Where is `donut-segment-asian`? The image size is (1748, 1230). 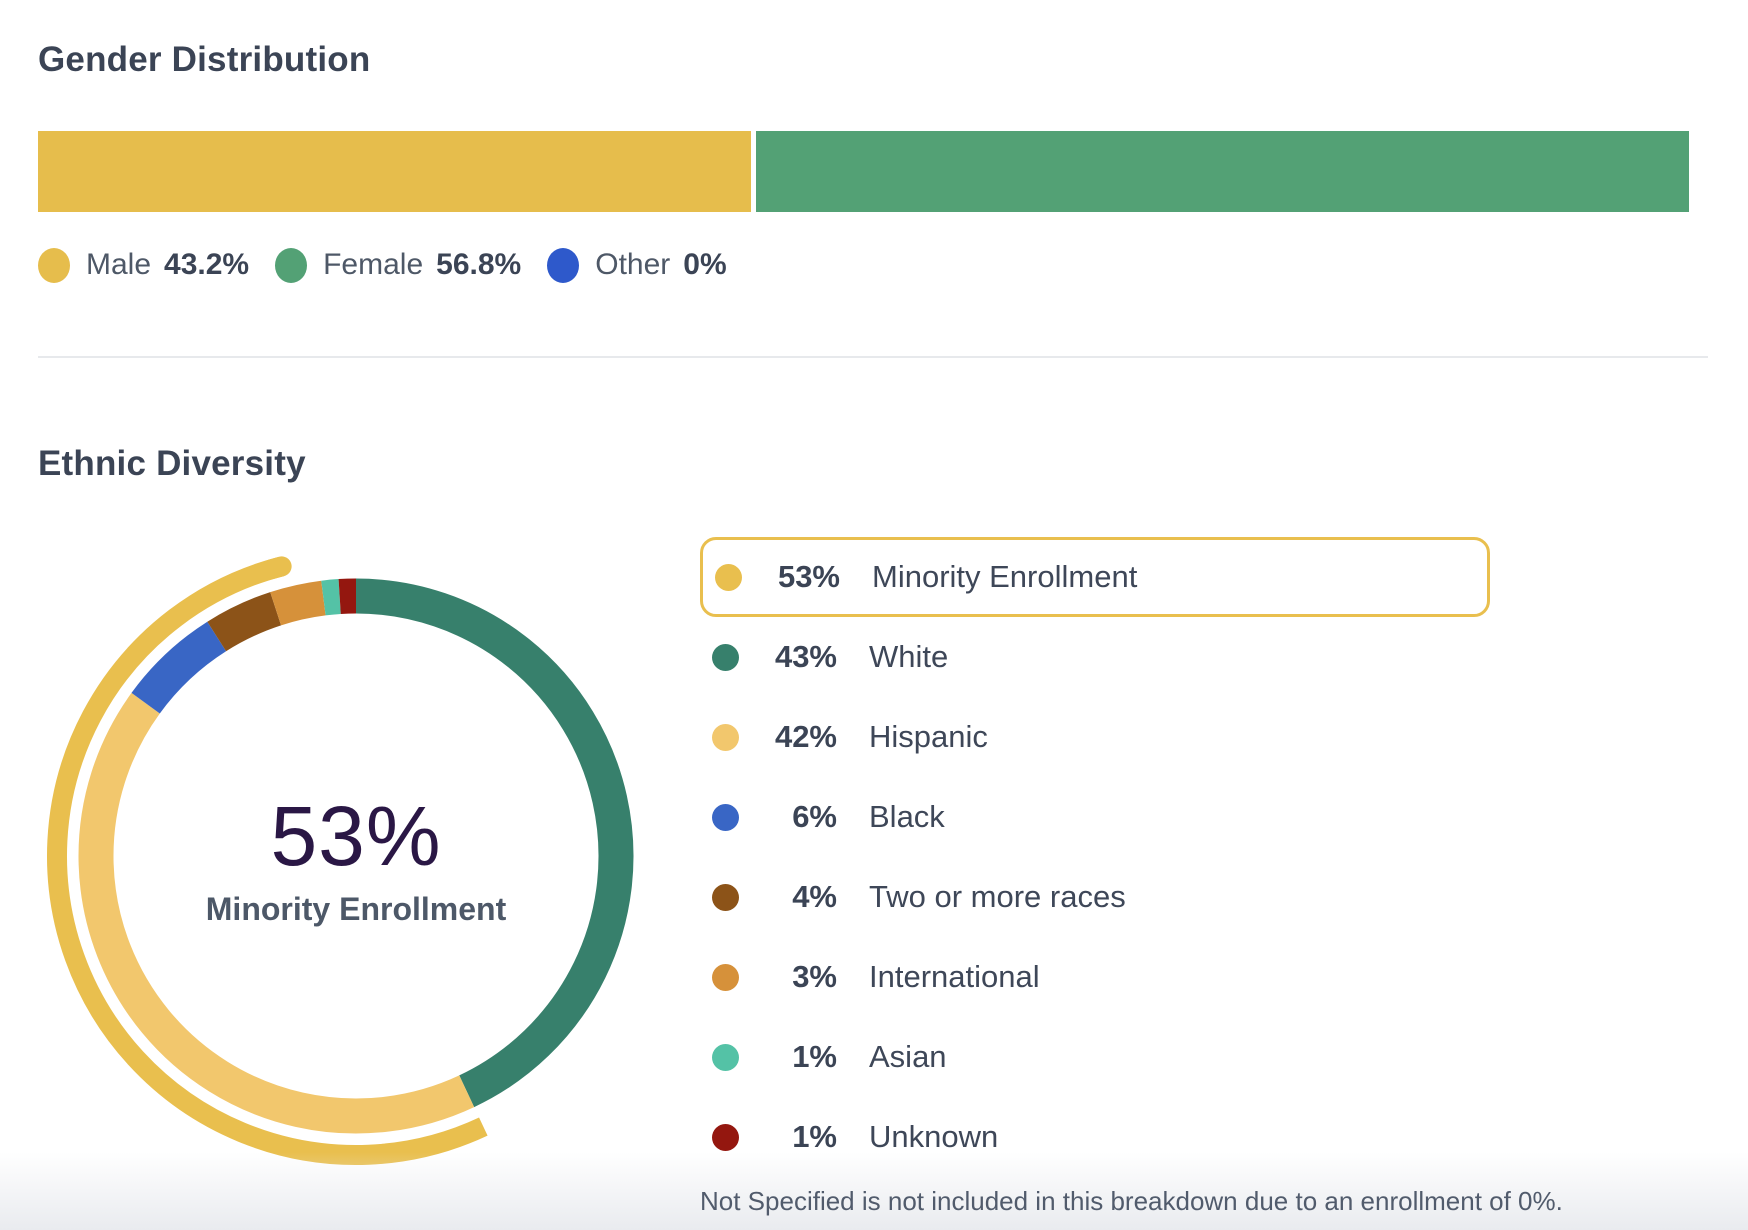 donut-segment-asian is located at coordinates (331, 597).